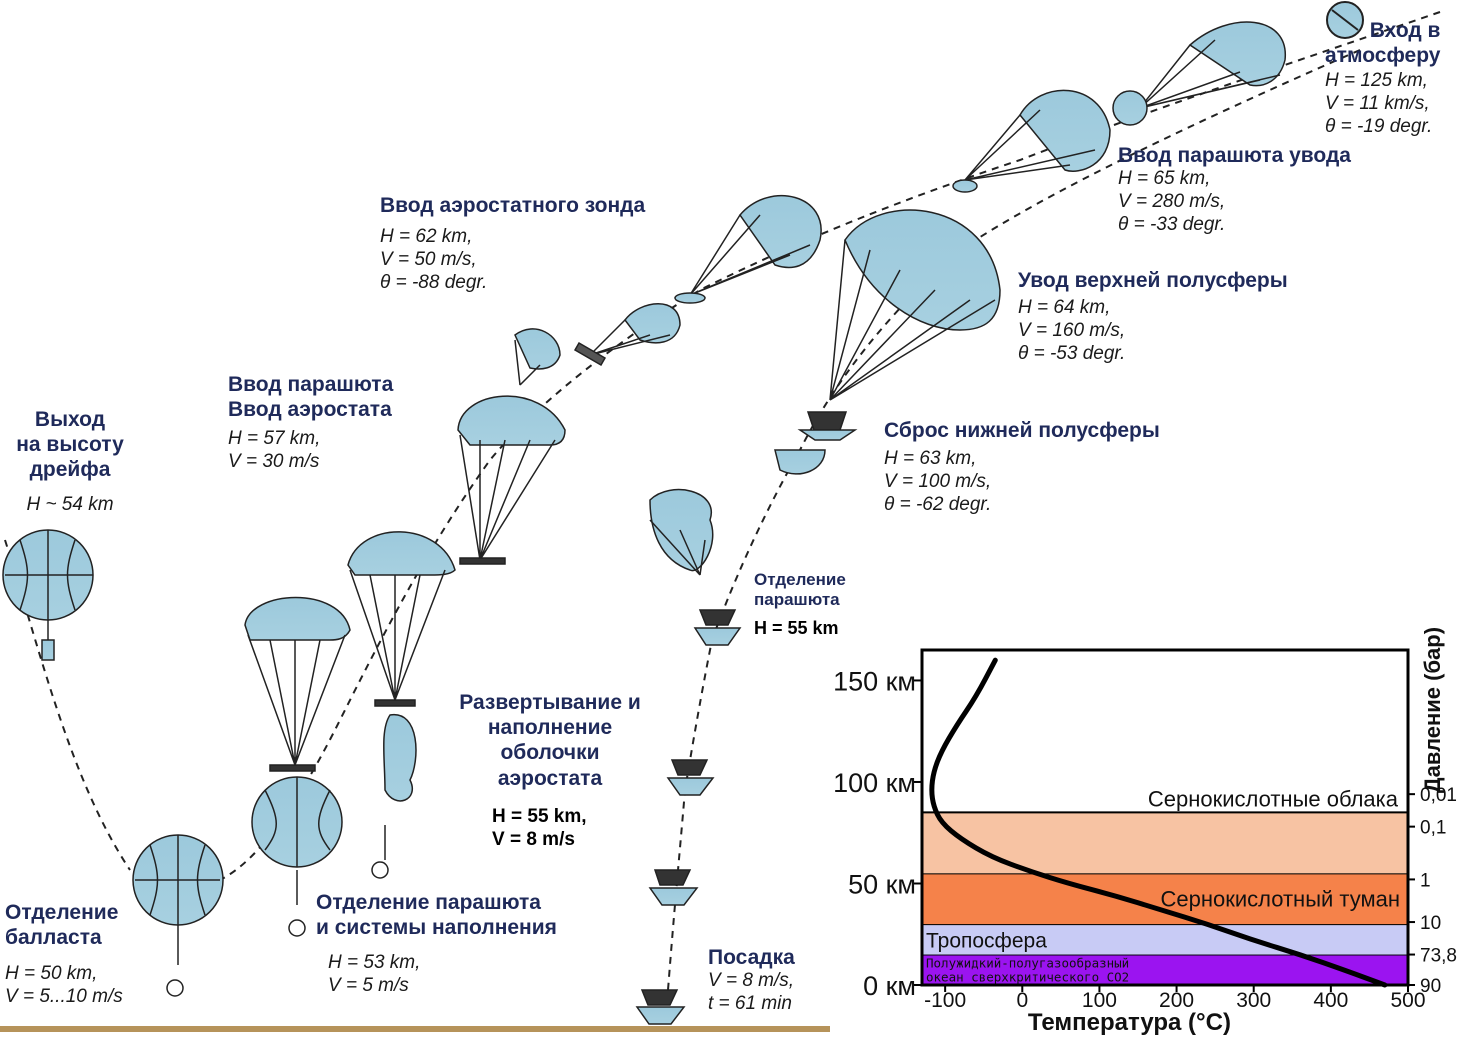  What do you see at coordinates (585, 485) in the screenshot?
I see `main-chute-middle` at bounding box center [585, 485].